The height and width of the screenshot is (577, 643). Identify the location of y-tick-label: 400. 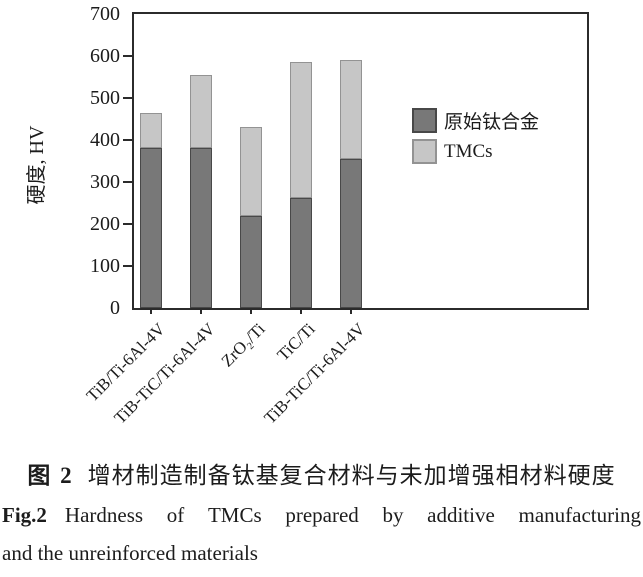
(105, 140).